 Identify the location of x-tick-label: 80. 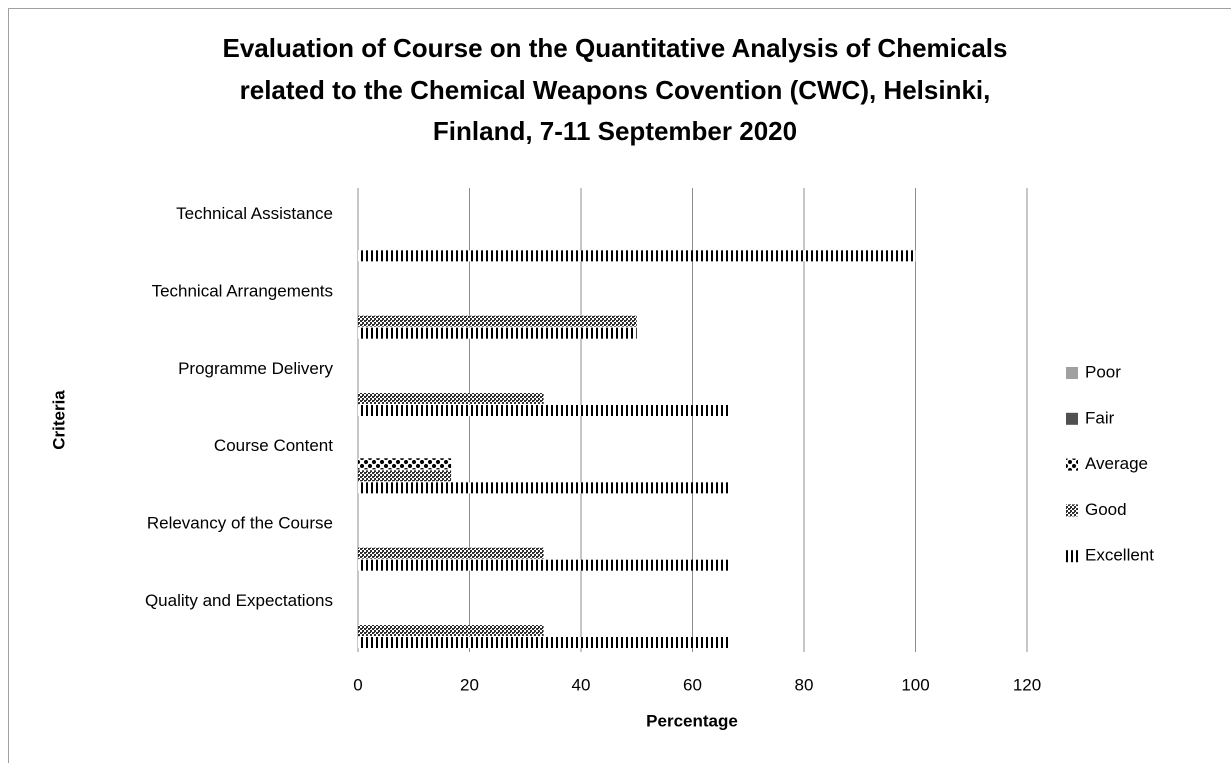
(804, 684).